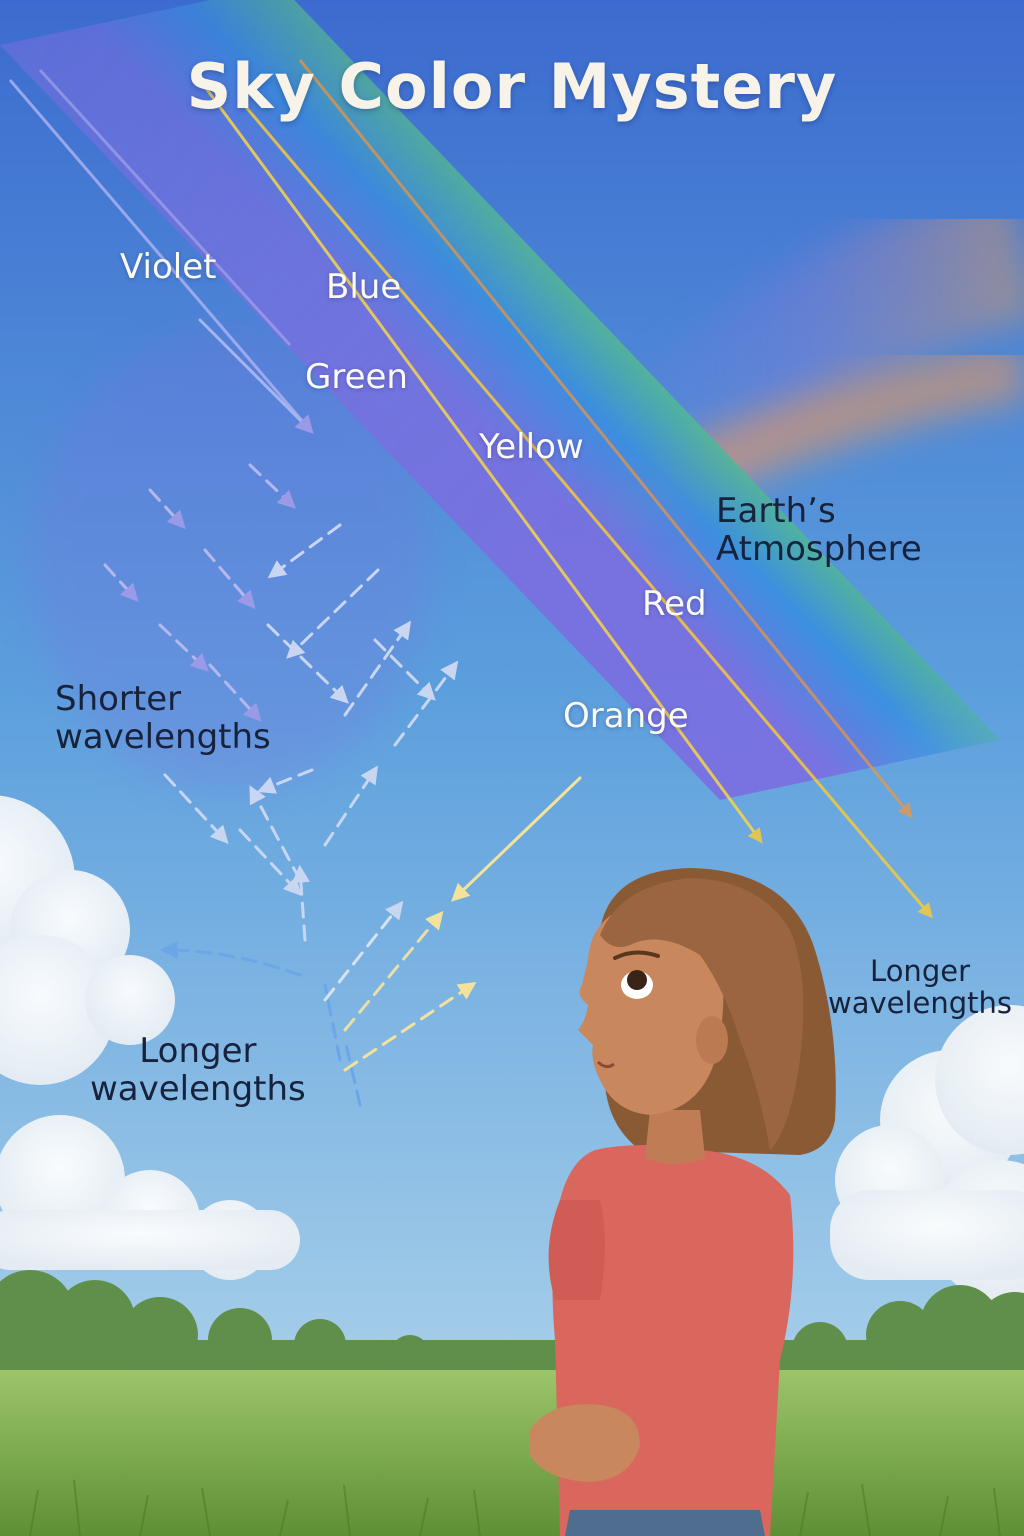  I want to click on girl-pupil, so click(637, 980).